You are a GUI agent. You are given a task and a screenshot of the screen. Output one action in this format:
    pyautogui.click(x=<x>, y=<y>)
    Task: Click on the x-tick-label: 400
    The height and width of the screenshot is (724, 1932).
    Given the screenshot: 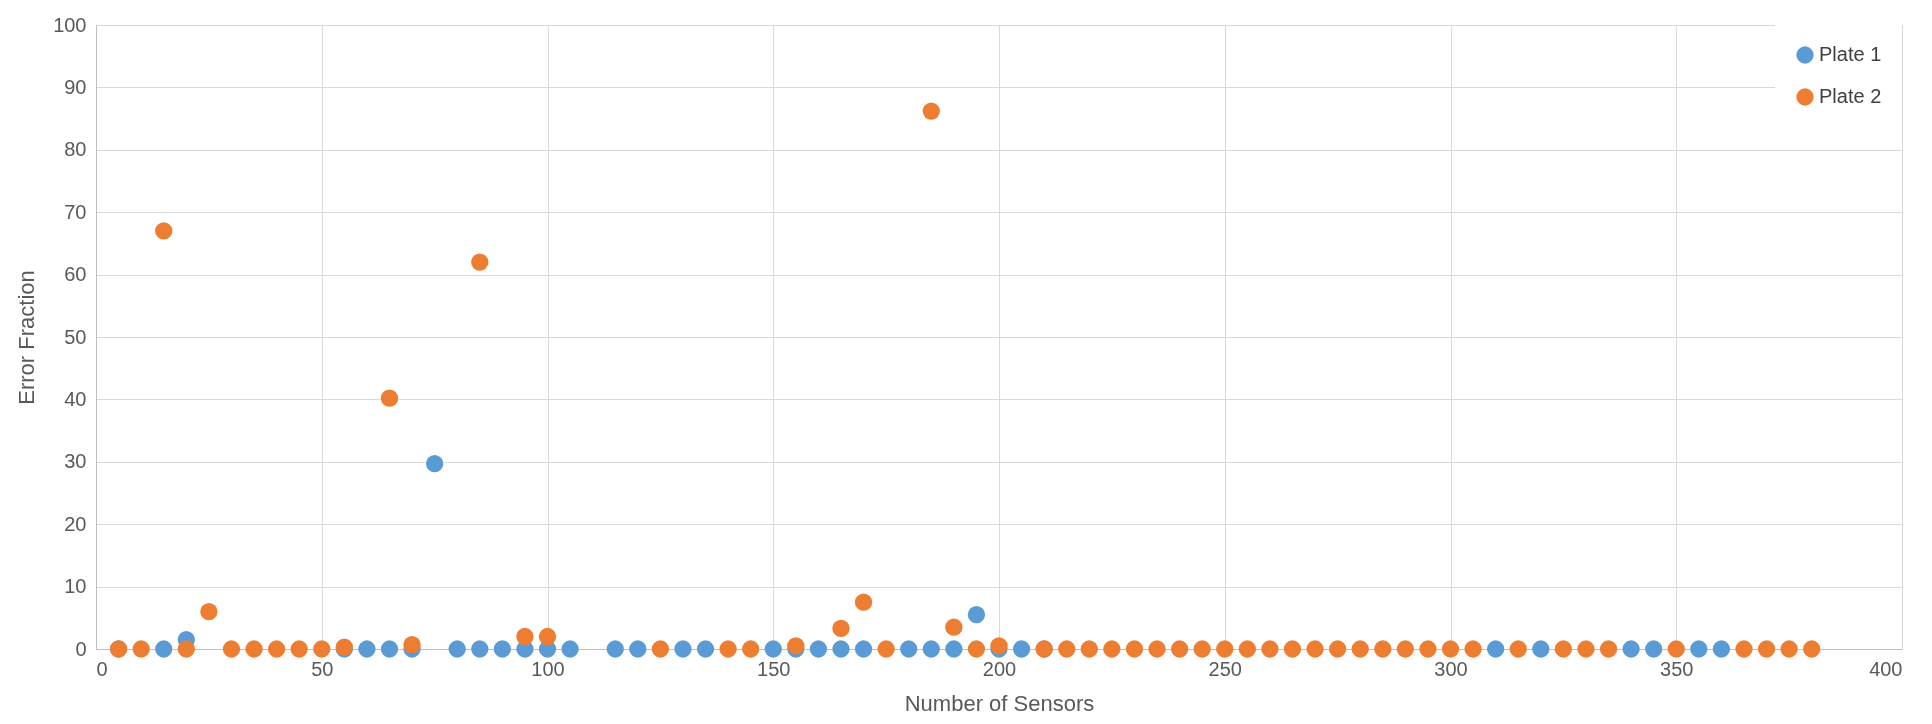 What is the action you would take?
    pyautogui.click(x=1886, y=668)
    